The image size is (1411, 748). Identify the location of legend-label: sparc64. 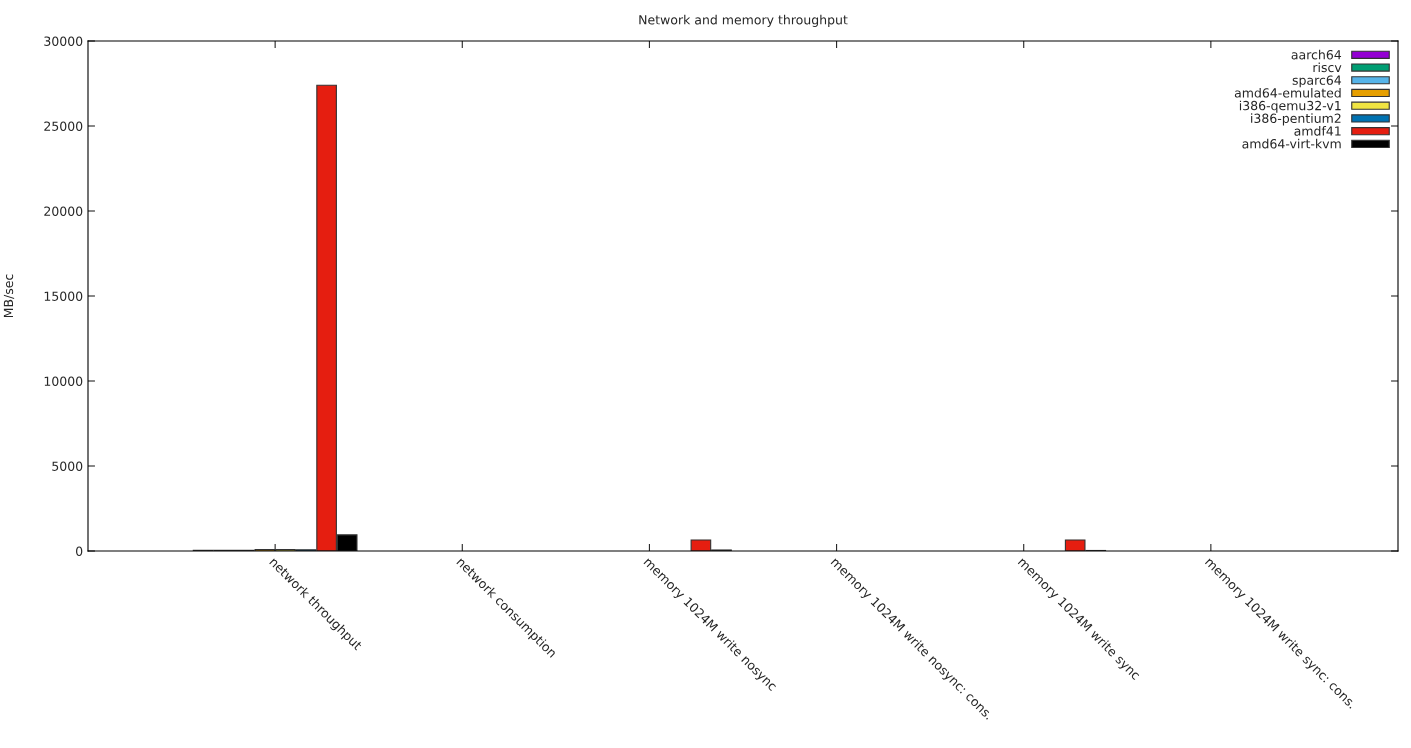
(1317, 81).